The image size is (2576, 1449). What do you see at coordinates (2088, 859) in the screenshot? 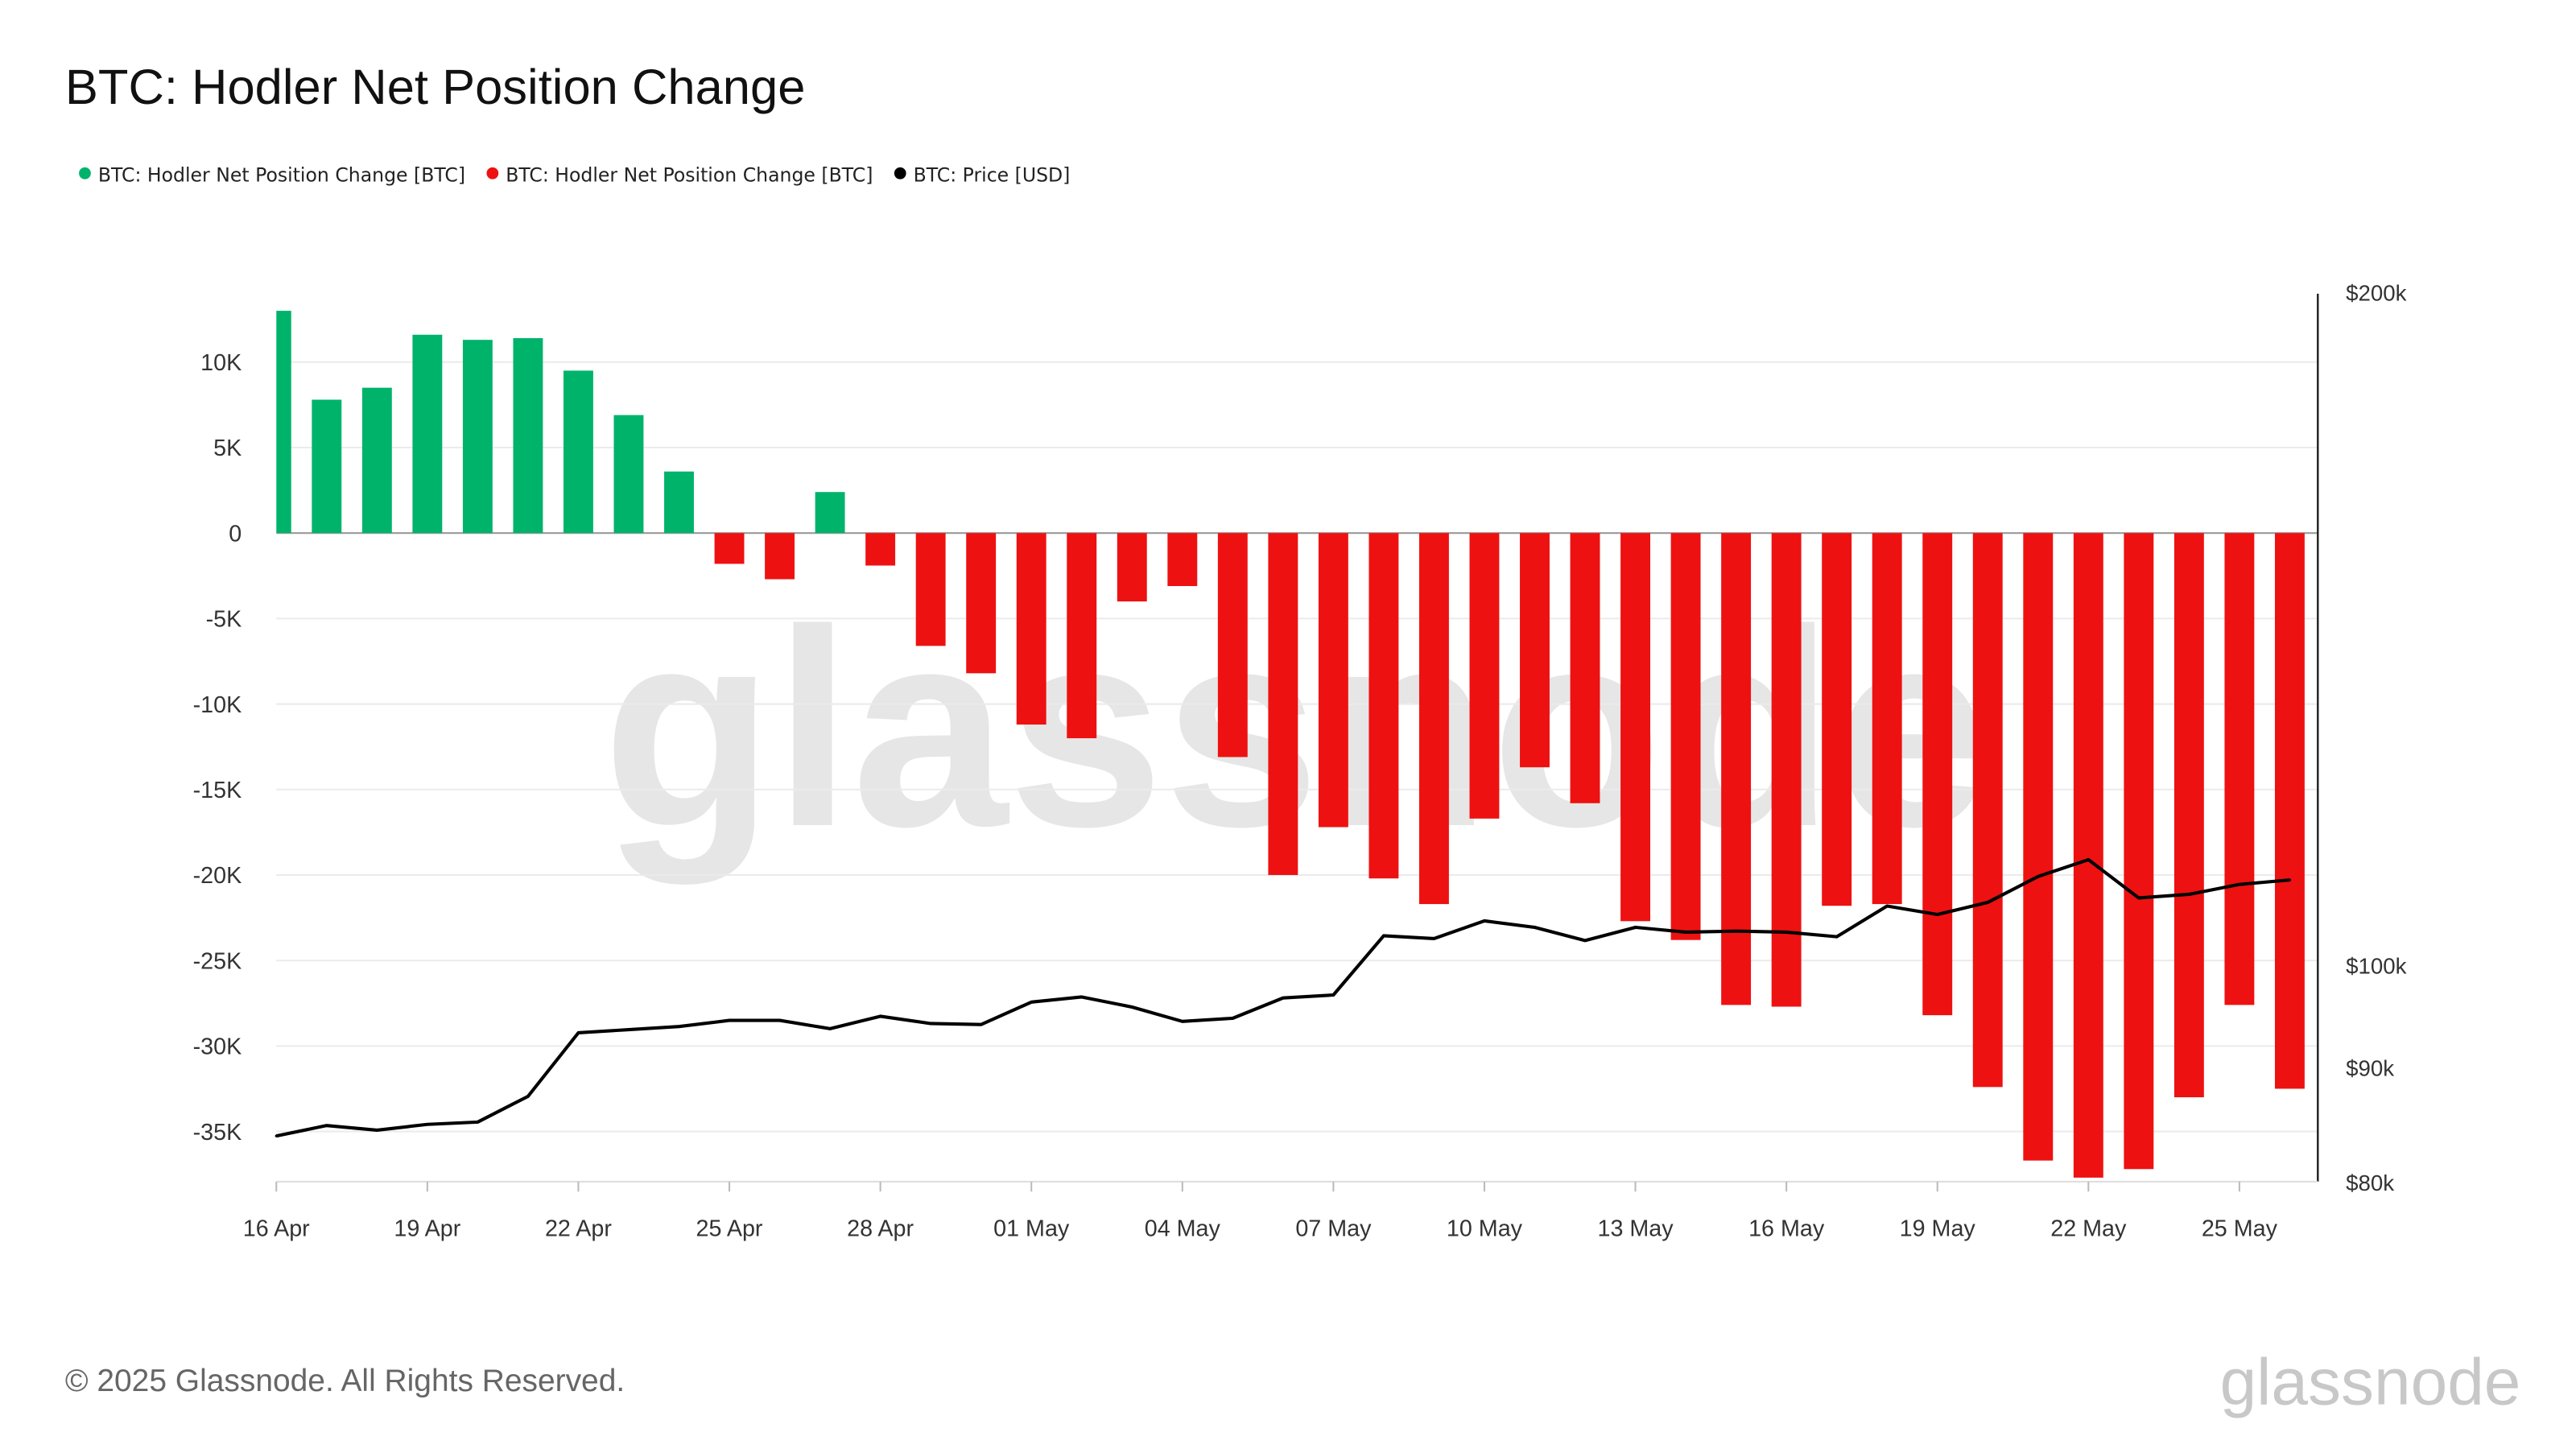
I see `price-point-22-May` at bounding box center [2088, 859].